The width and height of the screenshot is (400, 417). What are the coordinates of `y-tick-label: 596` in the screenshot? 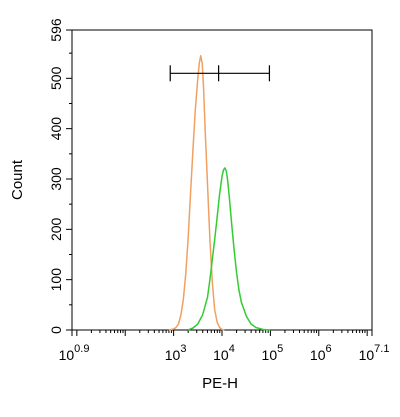 It's located at (56, 30).